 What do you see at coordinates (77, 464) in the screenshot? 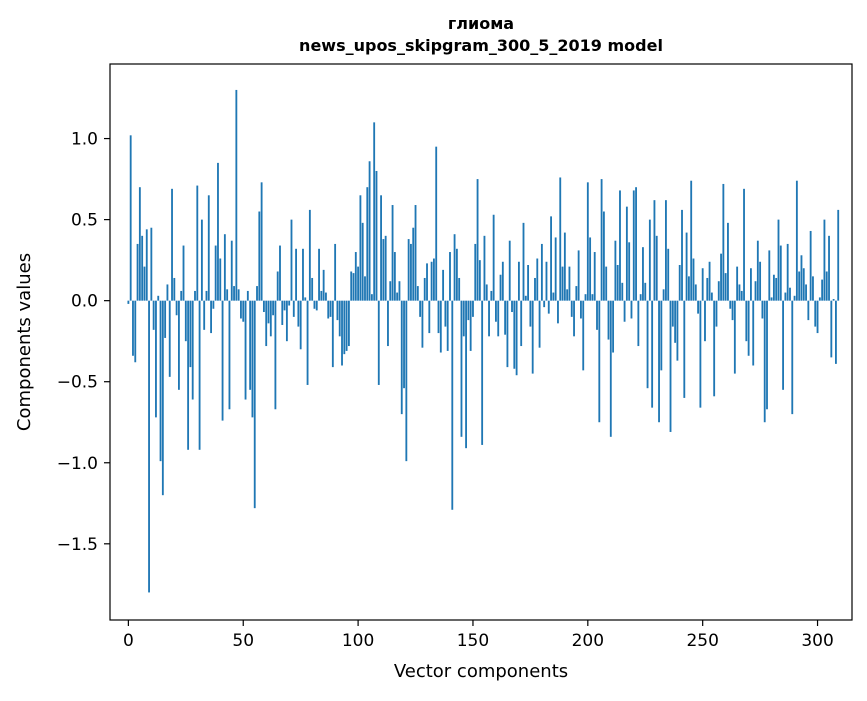
I see `y-tick-label: −1.0` at bounding box center [77, 464].